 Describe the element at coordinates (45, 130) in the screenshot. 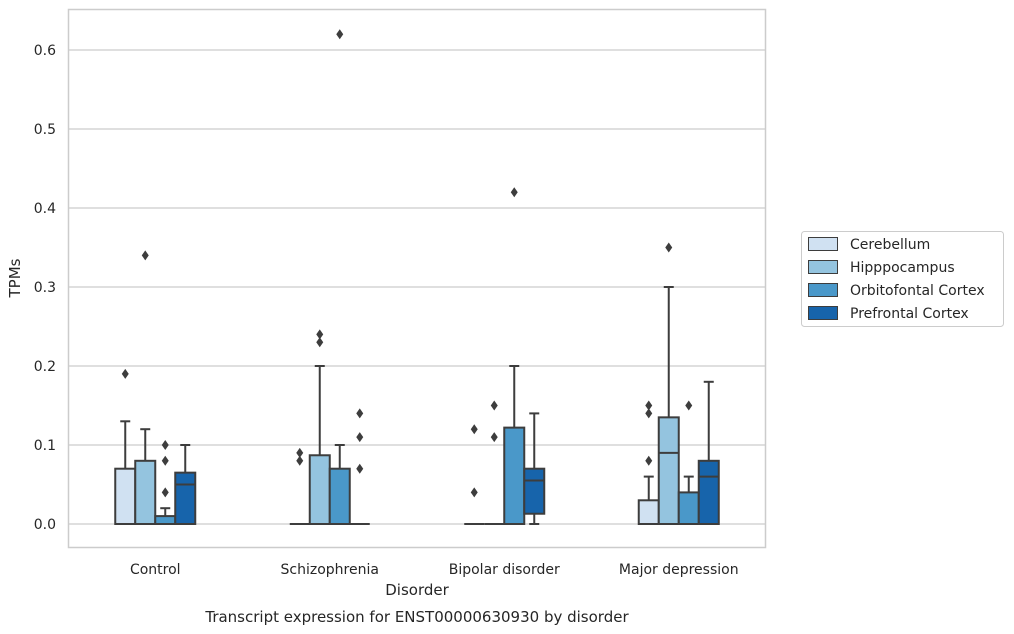

I see `y-tick-label: 0.5` at that location.